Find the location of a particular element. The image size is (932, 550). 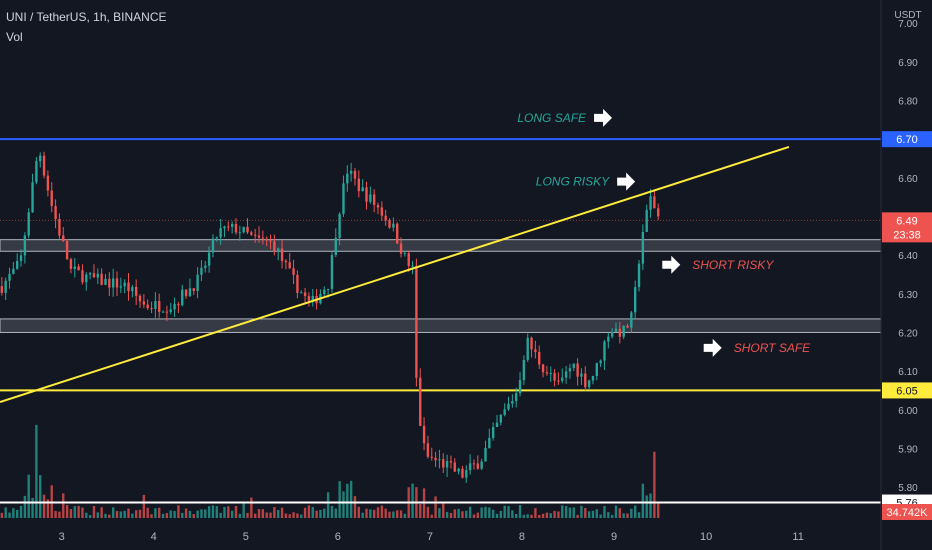

time-tick-label: 4 is located at coordinates (154, 537).